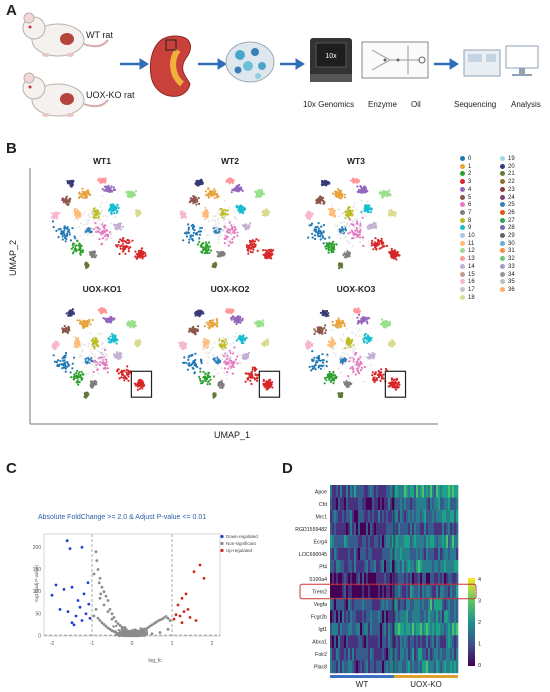 The height and width of the screenshot is (692, 550). What do you see at coordinates (280, 64) in the screenshot?
I see `panel-a-workflow: 10x` at bounding box center [280, 64].